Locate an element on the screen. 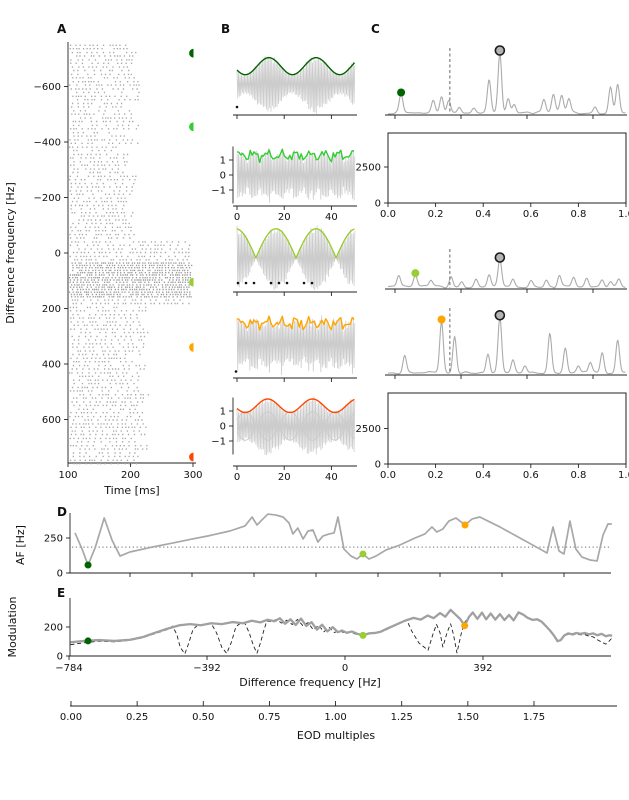 The height and width of the screenshot is (800, 629). eod-tick-label: 1.75 is located at coordinates (534, 717).